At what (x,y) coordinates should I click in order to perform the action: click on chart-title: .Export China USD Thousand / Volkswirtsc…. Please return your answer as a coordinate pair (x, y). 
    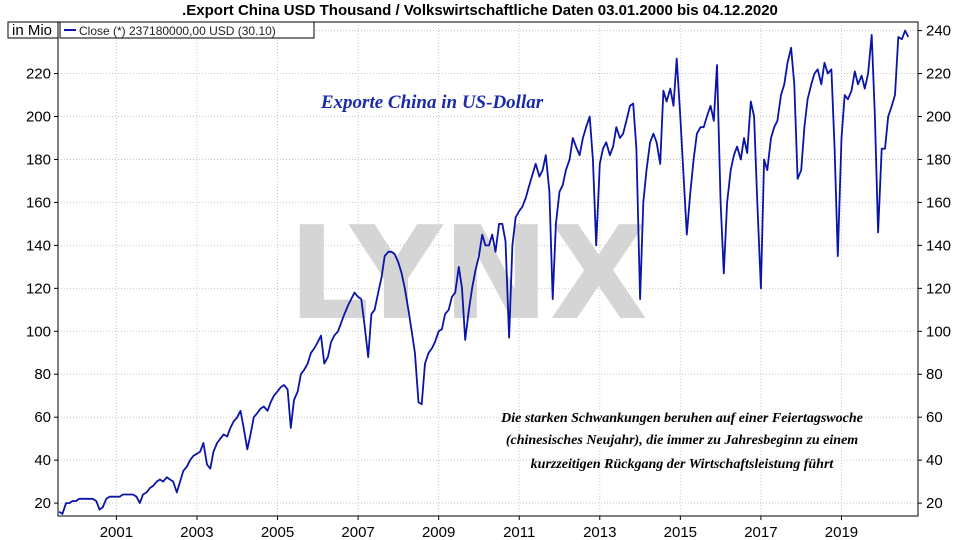
    Looking at the image, I should click on (480, 10).